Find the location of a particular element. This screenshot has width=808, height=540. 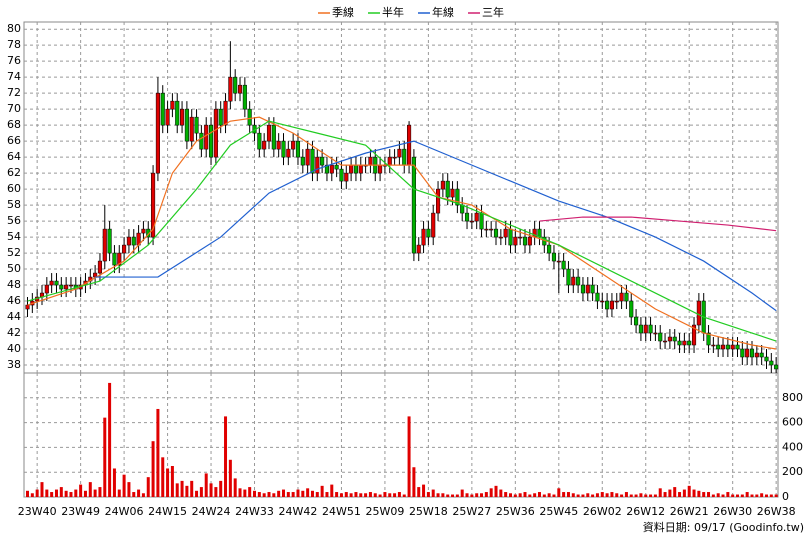

y-tick-label: 40 is located at coordinates (14, 348).